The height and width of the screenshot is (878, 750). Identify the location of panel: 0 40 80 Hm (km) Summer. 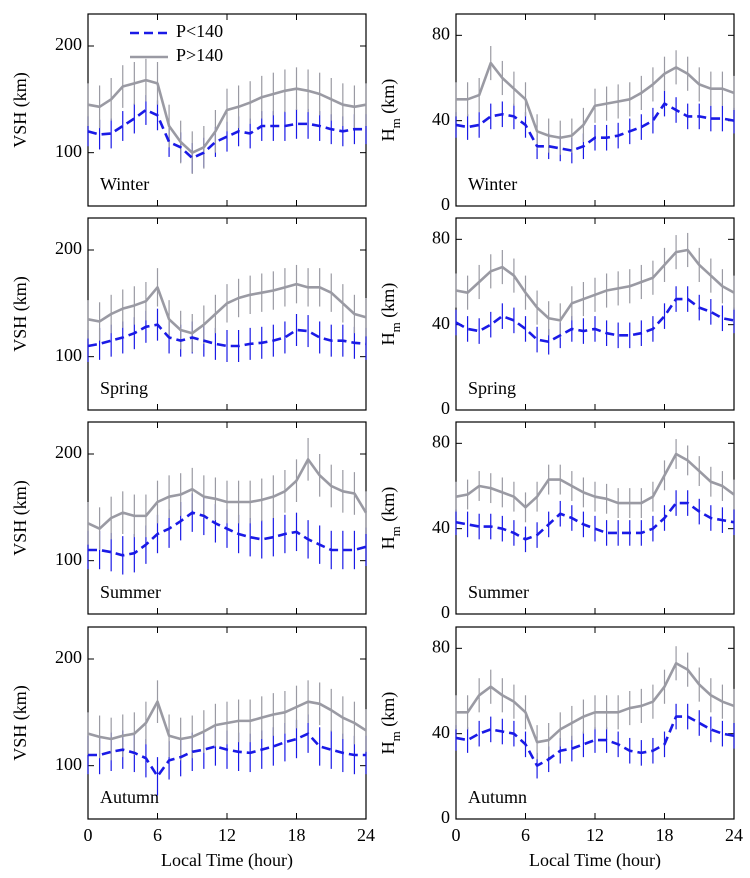
(556, 521).